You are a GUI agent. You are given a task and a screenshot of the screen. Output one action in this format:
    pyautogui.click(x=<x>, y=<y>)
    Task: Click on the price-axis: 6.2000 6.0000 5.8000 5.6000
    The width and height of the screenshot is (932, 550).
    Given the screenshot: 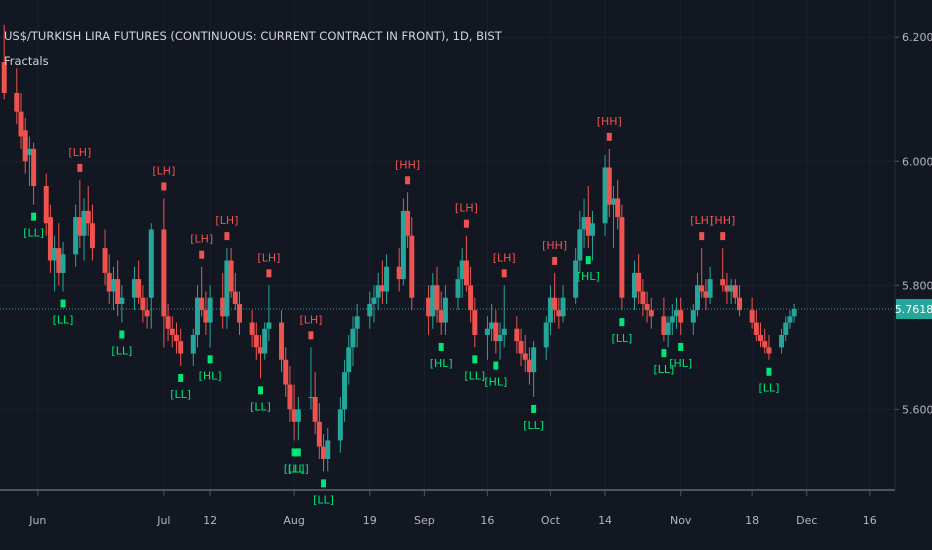 What is the action you would take?
    pyautogui.click(x=913, y=223)
    